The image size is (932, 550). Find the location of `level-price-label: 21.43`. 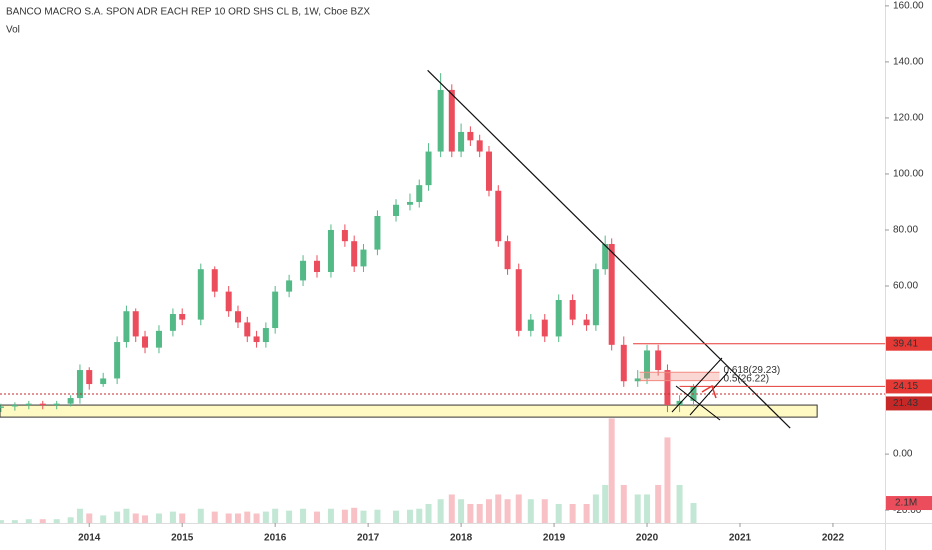

level-price-label: 21.43 is located at coordinates (905, 403).